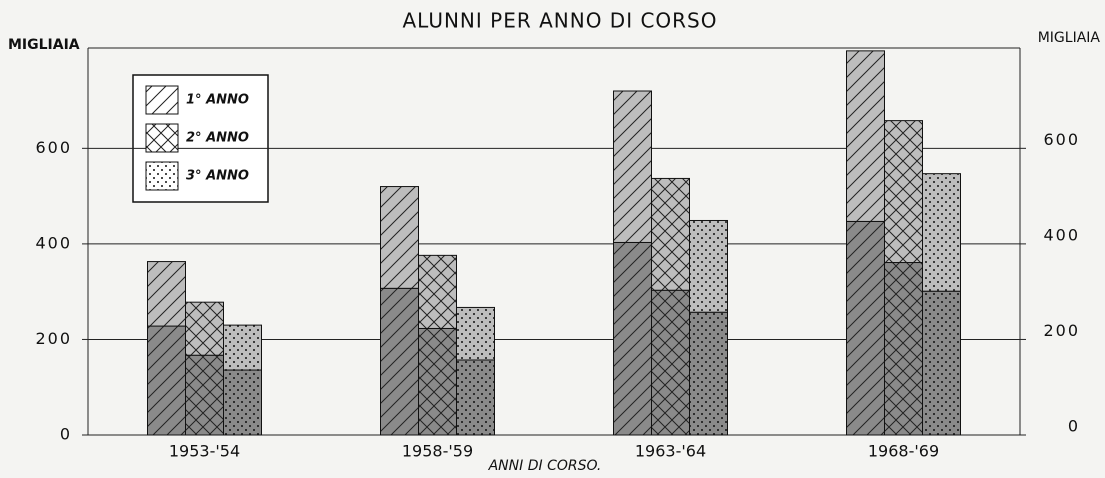 This screenshot has width=1105, height=478. What do you see at coordinates (53, 147) in the screenshot?
I see `y-tick-label: 600` at bounding box center [53, 147].